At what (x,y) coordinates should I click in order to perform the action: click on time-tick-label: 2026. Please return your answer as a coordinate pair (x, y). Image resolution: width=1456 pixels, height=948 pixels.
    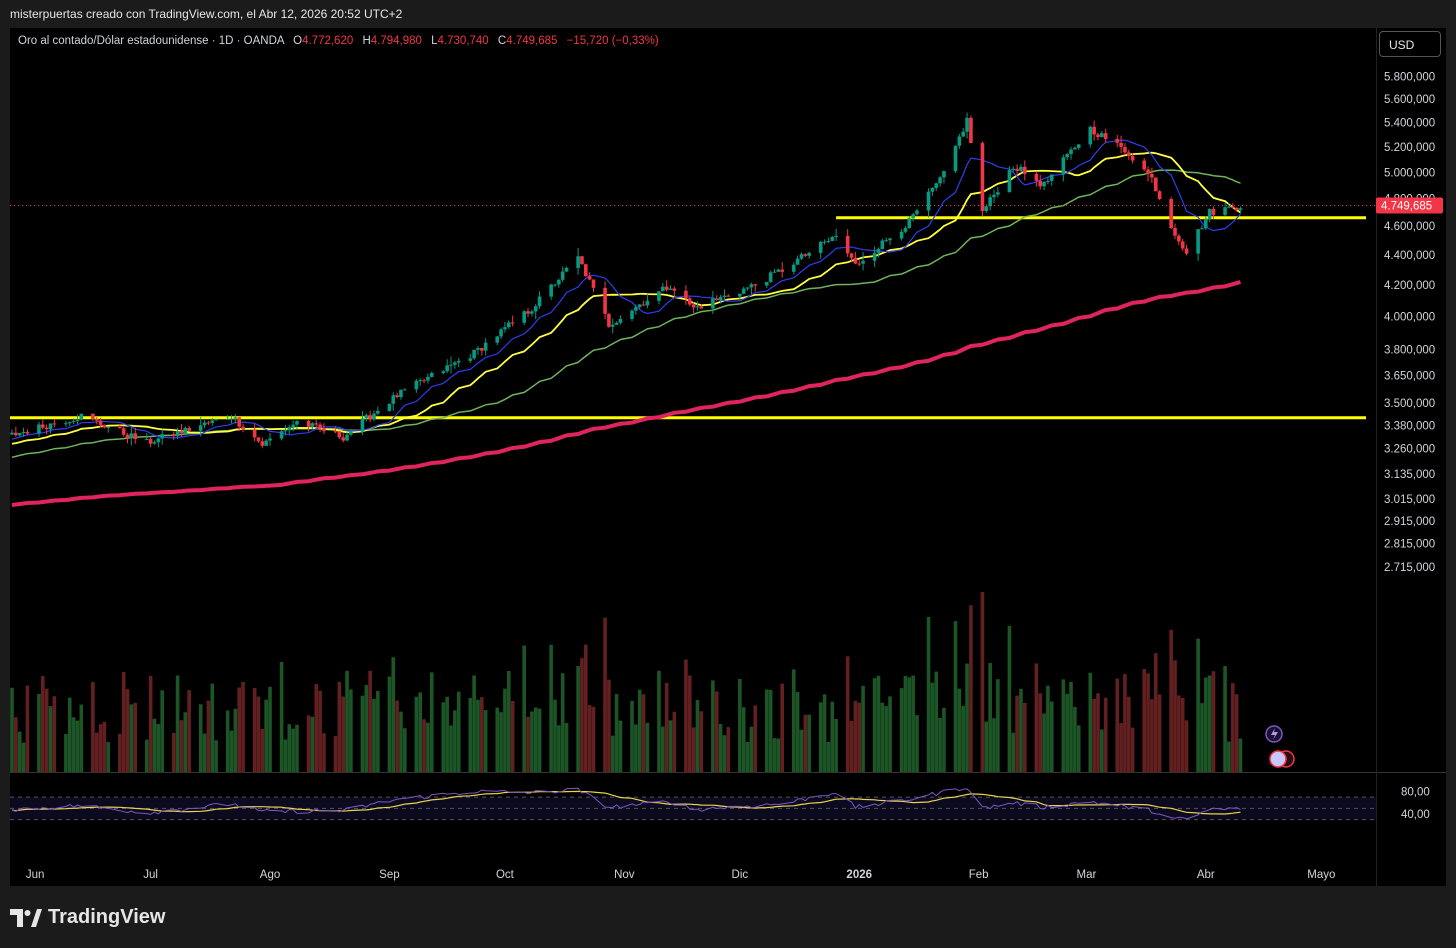
    Looking at the image, I should click on (859, 875).